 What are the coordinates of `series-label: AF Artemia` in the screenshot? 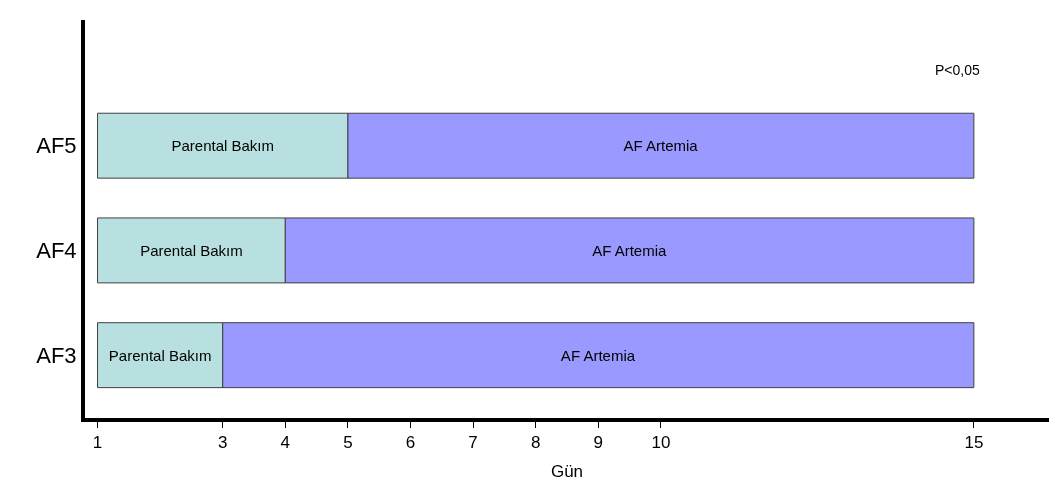 It's located at (661, 146).